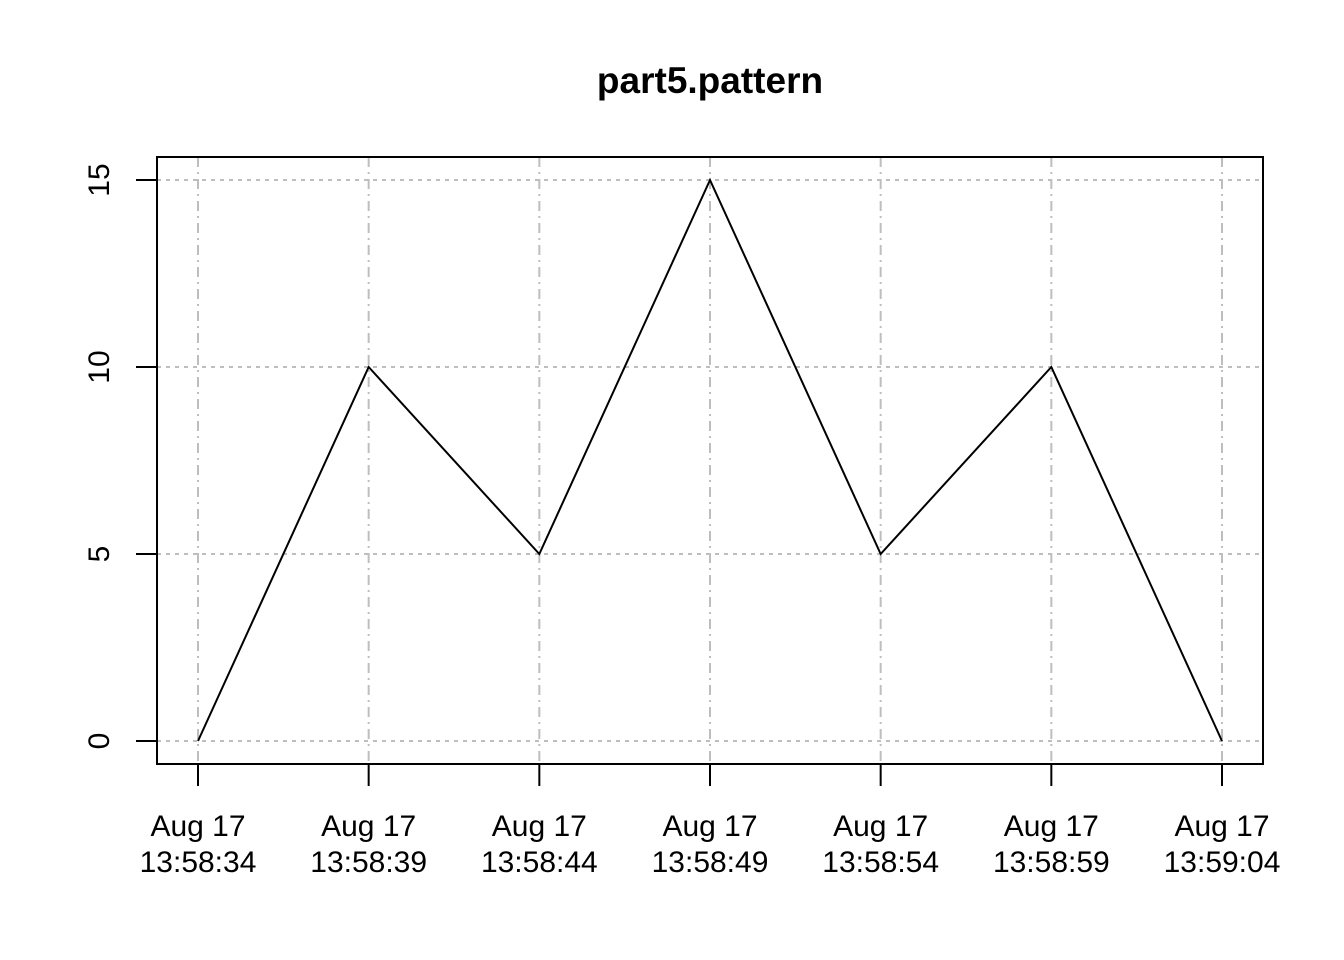 The height and width of the screenshot is (960, 1344). I want to click on x-tick-label-time: 13:58:34, so click(198, 862).